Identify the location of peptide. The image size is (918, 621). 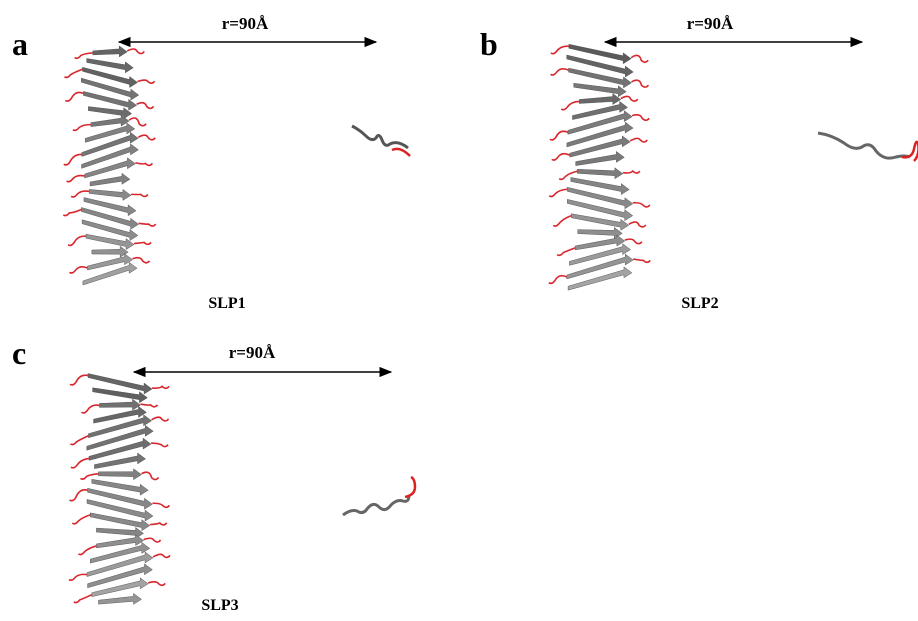
(864, 145).